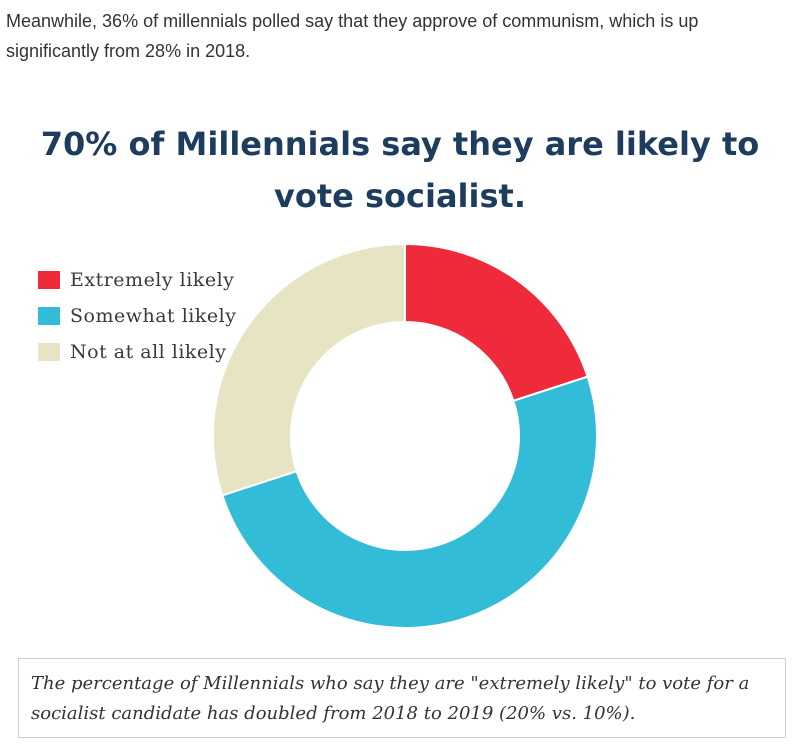  I want to click on legend-item-not-at-all-likely: Not at all likely, so click(137, 352).